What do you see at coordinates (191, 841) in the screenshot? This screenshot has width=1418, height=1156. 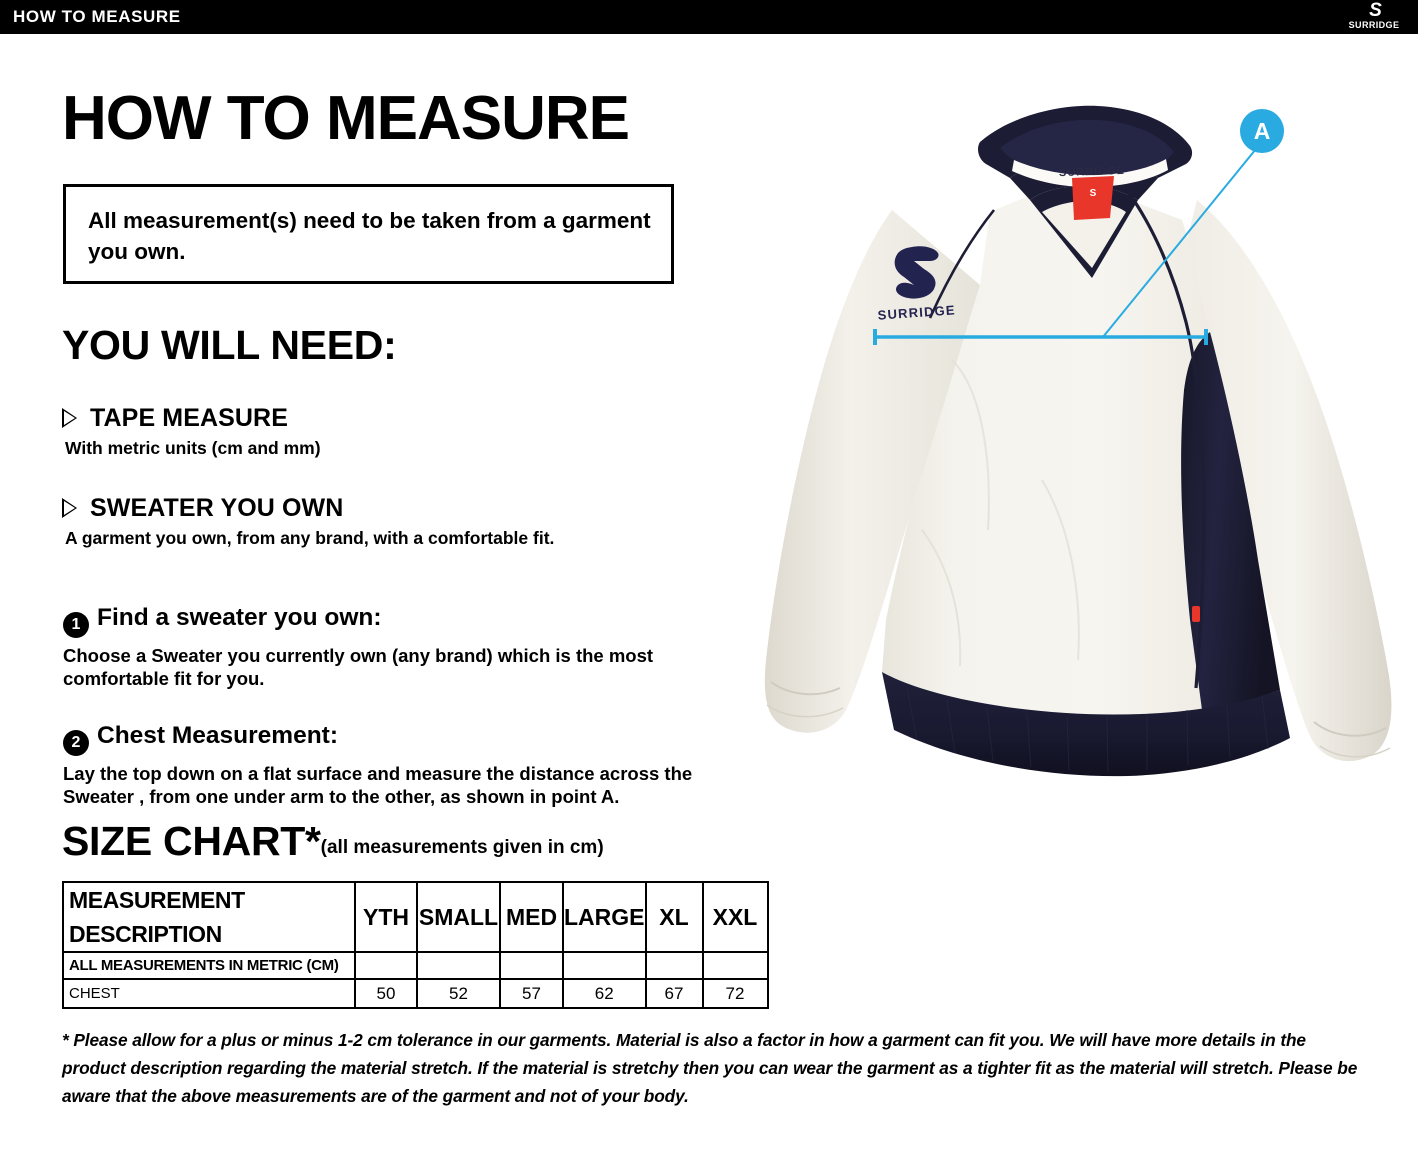 I see `size-chart-heading: SIZE CHART*` at bounding box center [191, 841].